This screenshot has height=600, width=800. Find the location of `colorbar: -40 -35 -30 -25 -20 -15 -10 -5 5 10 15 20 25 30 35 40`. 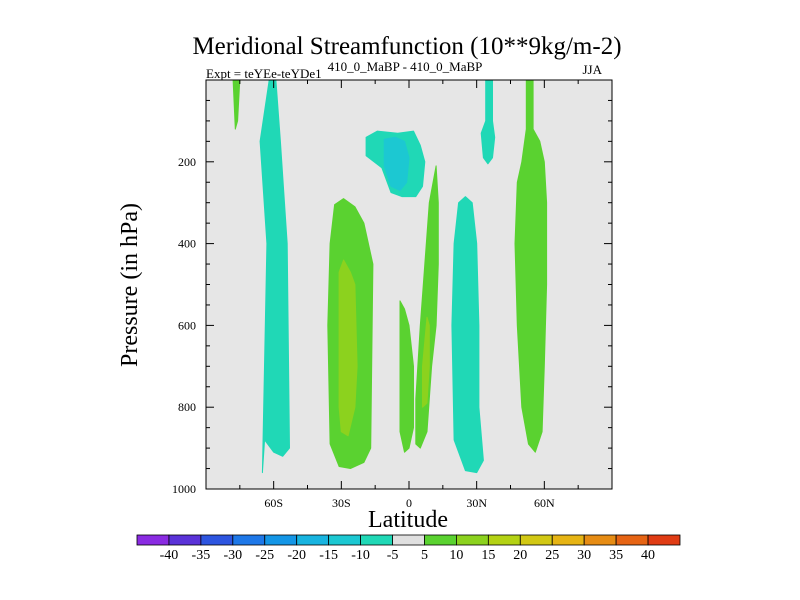

colorbar: -40 -35 -30 -25 -20 -15 -10 -5 5 10 15 20 25 30 35 40 is located at coordinates (408, 548).